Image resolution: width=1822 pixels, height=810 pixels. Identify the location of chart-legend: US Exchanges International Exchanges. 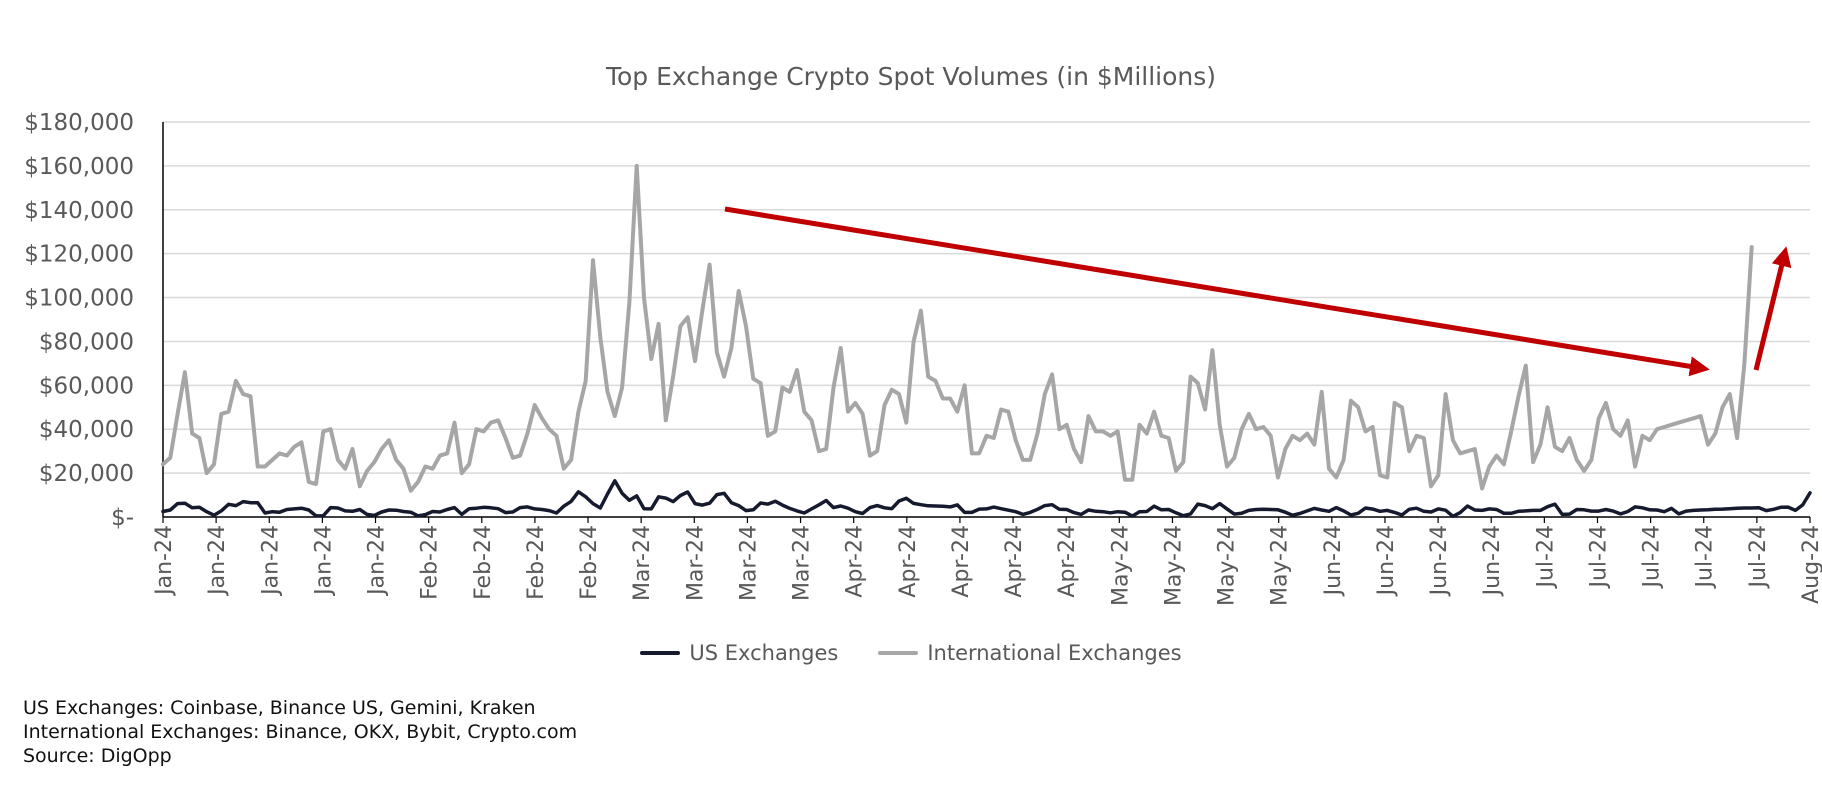
(911, 653).